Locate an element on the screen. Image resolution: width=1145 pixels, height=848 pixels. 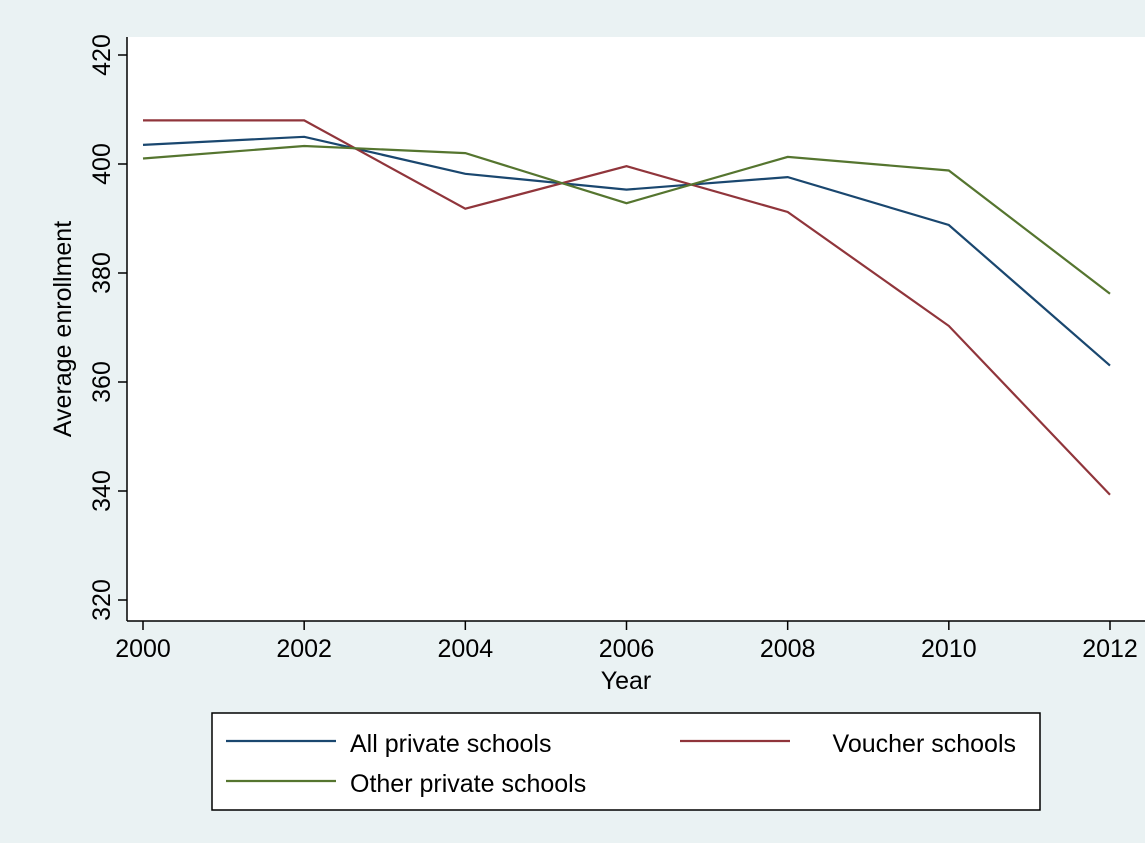
legend-label: Voucher schools is located at coordinates (924, 744).